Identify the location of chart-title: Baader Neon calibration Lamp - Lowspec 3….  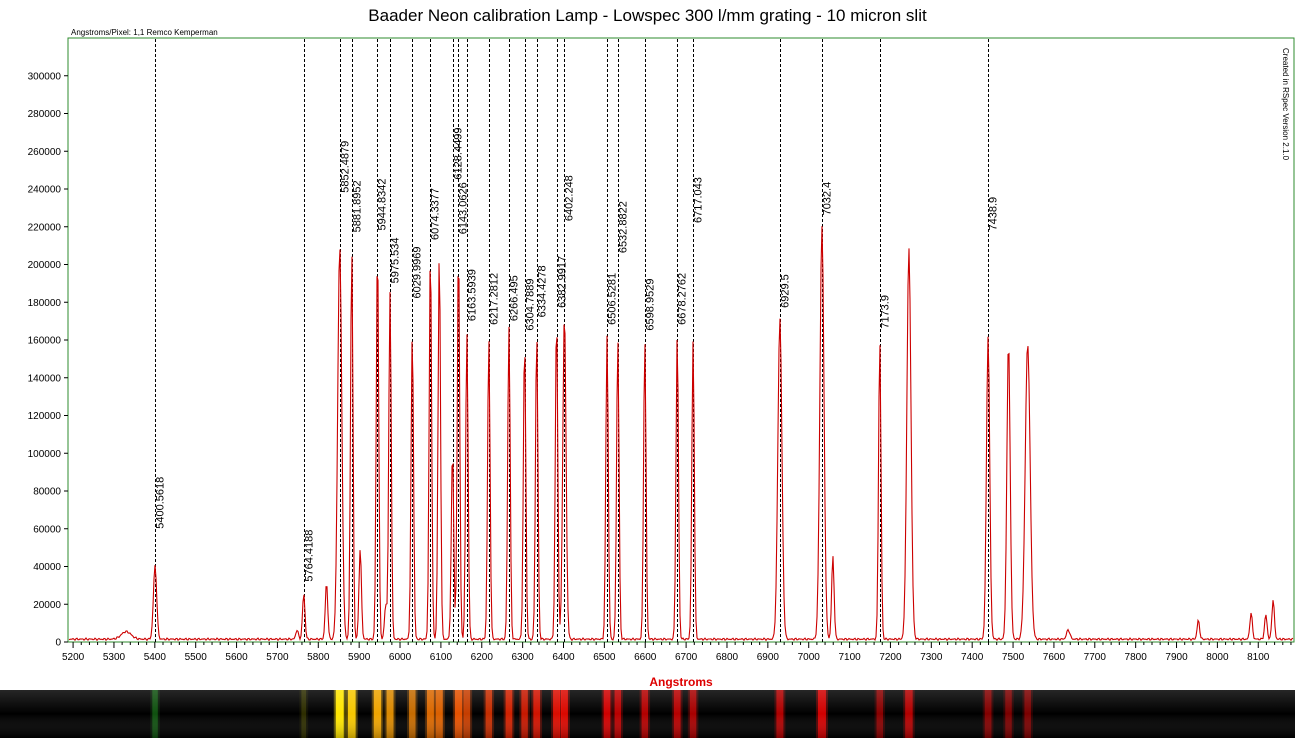
(647, 15).